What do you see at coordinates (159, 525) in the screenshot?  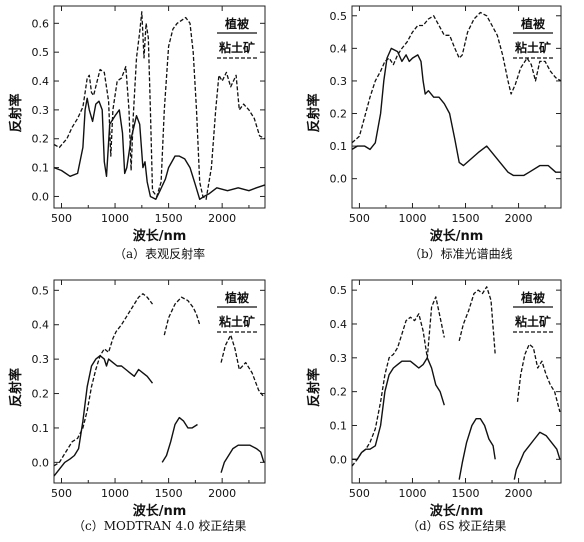 I see `panel-caption: （c）MODTRAN 4.0 校正结果` at bounding box center [159, 525].